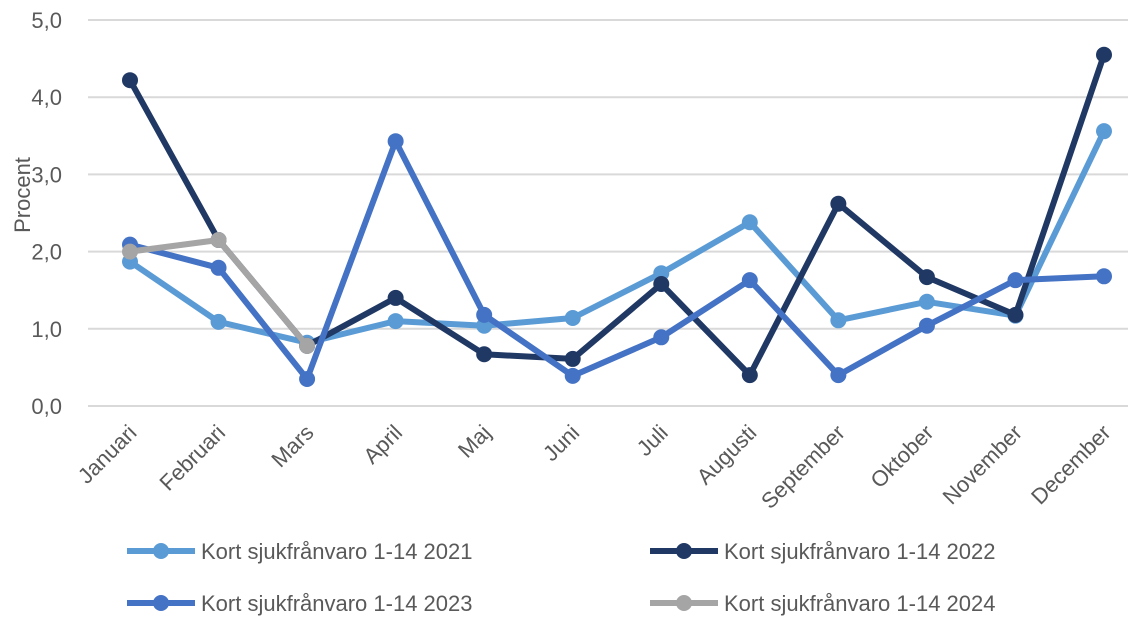 The image size is (1148, 619). Describe the element at coordinates (107, 454) in the screenshot. I see `x-tick-label: Januari` at that location.